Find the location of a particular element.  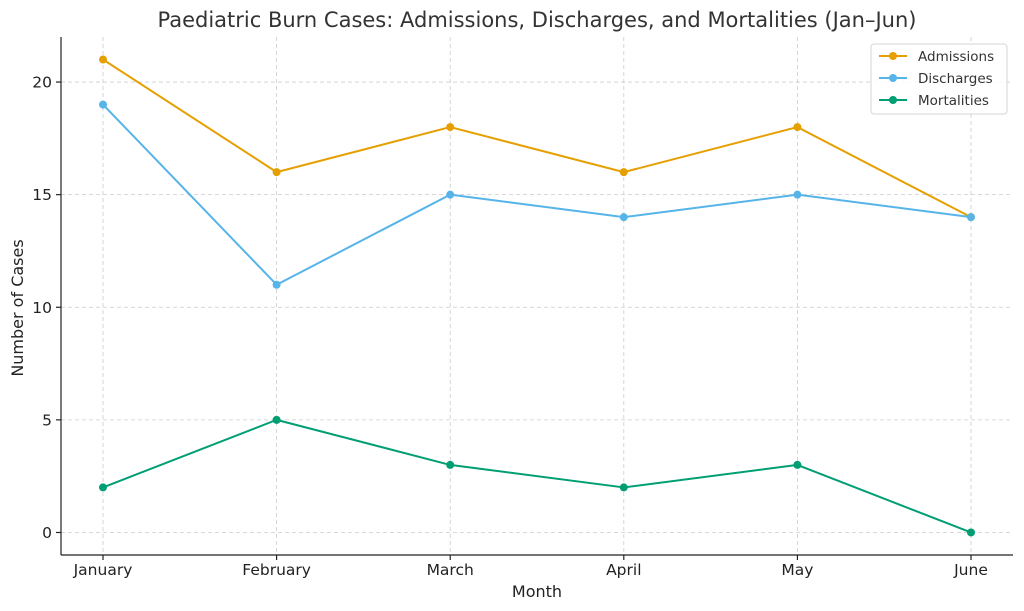

x-tick-label: March is located at coordinates (450, 570).